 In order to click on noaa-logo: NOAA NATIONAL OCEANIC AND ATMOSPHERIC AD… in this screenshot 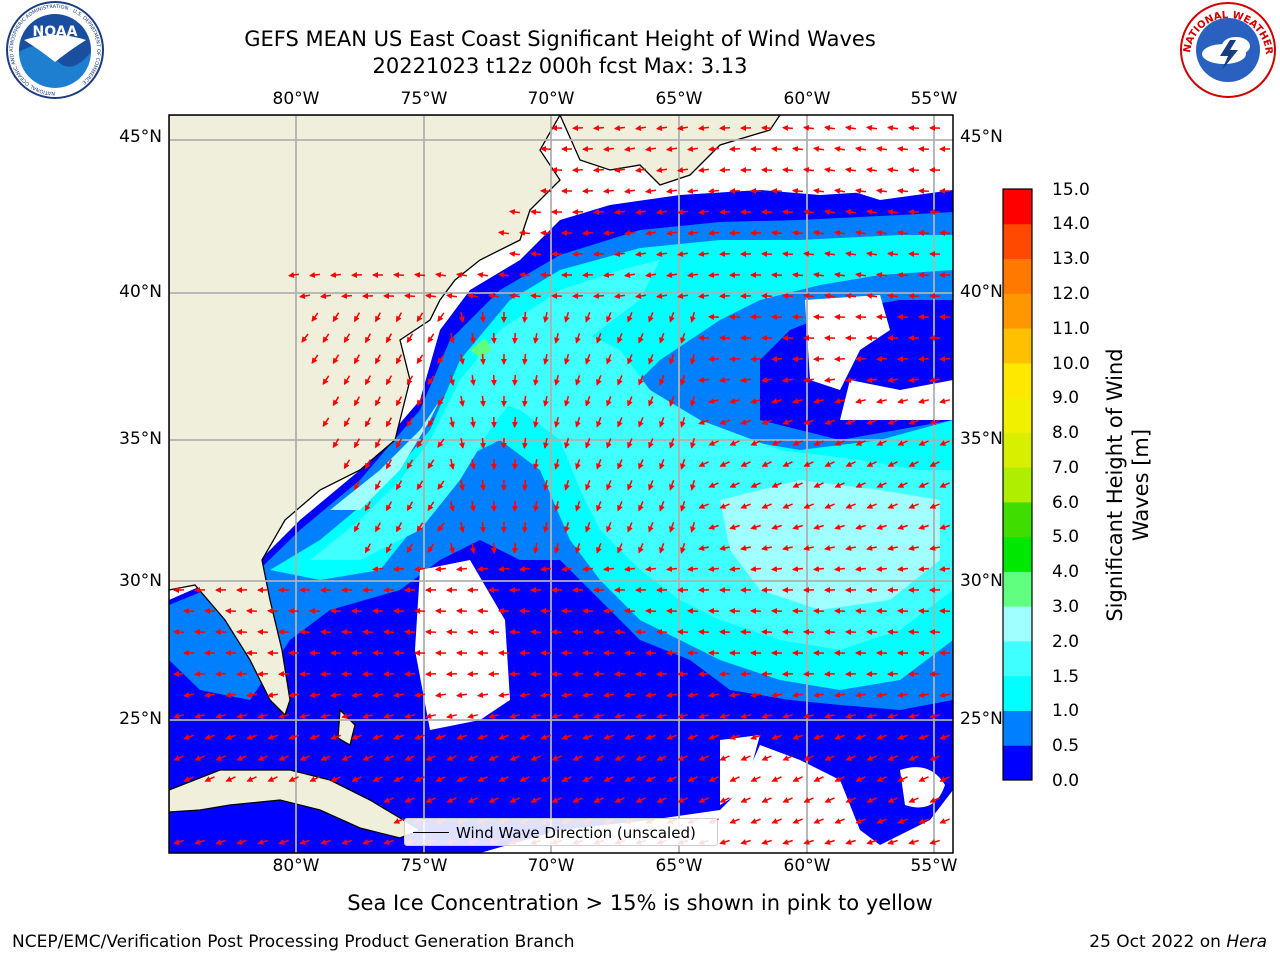, I will do `click(55, 50)`.